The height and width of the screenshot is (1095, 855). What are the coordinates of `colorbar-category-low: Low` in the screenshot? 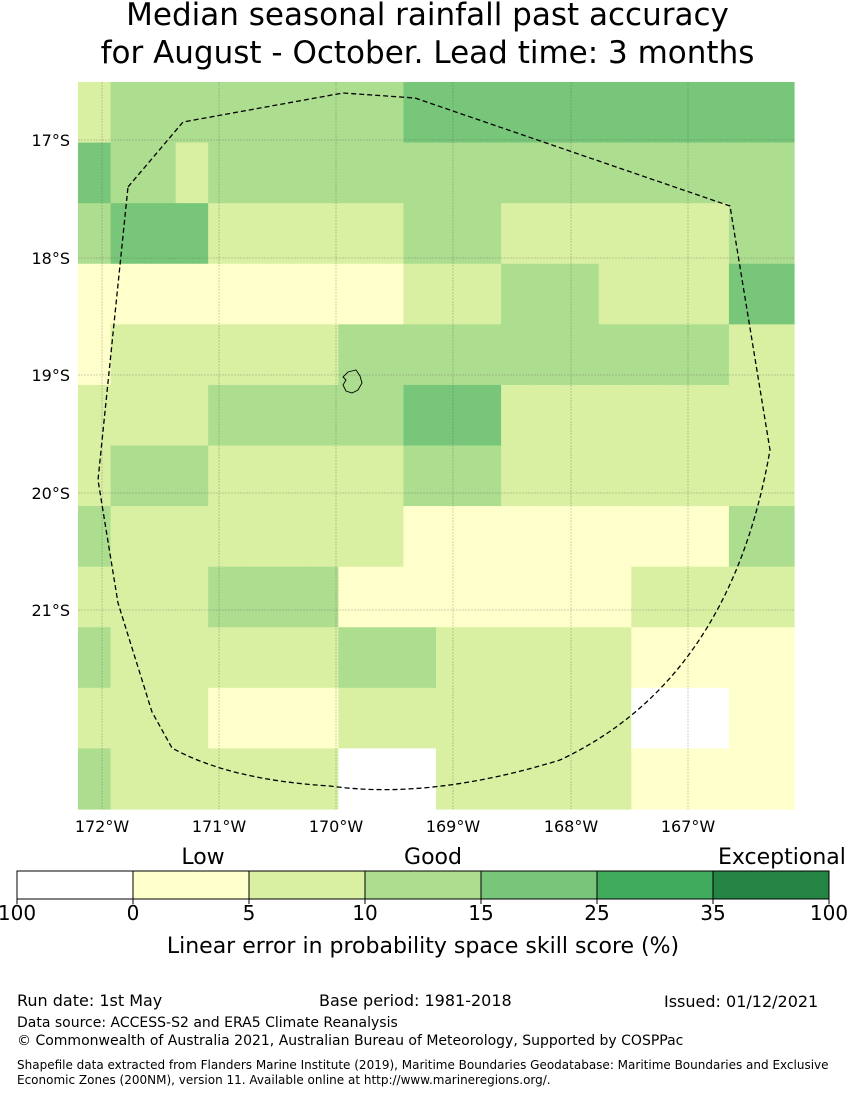 It's located at (202, 857).